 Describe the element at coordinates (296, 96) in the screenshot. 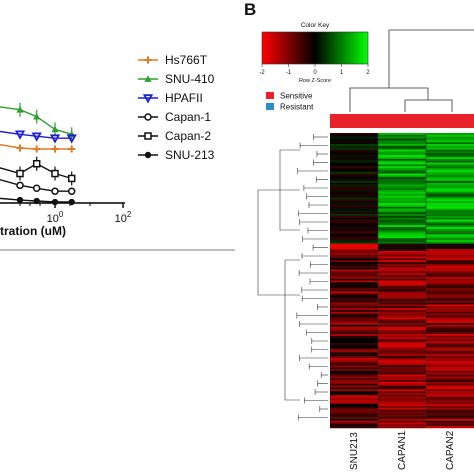

I see `group-legend-label: Sensitive` at that location.